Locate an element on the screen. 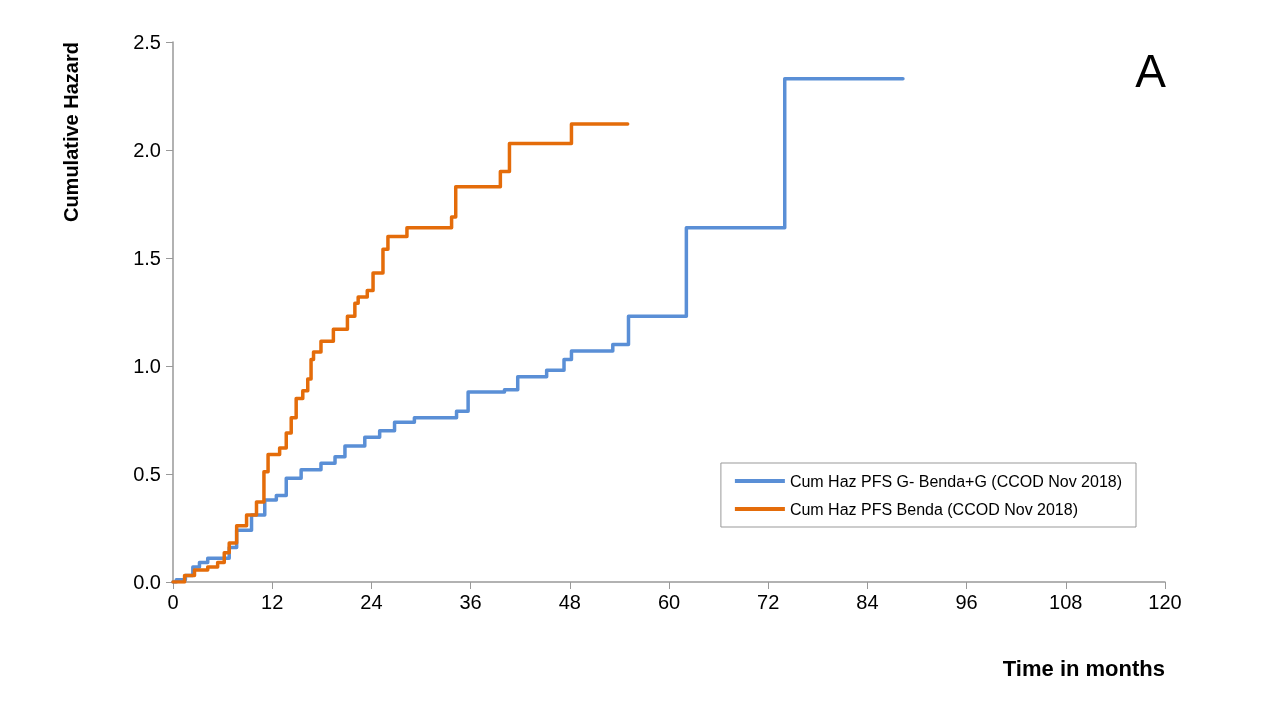 This screenshot has width=1264, height=725. annotation: A is located at coordinates (1151, 71).